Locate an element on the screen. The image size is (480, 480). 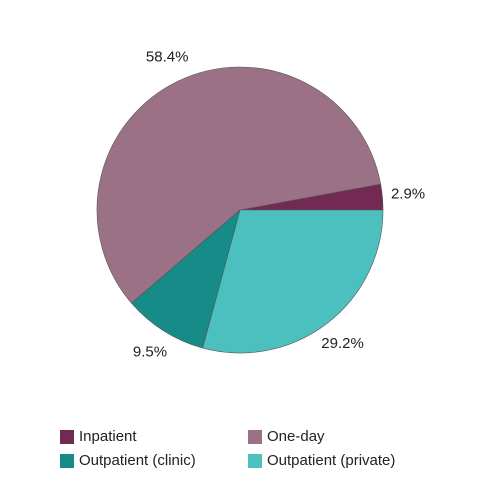
data-label: 58.4% is located at coordinates (167, 57).